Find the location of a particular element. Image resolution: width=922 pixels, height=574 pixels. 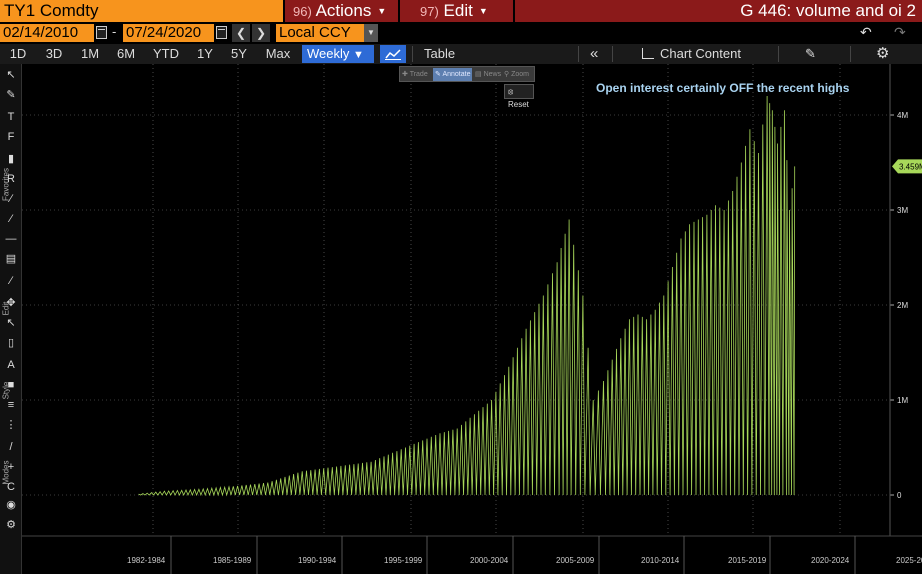

y-tick-label: 3M is located at coordinates (902, 210).